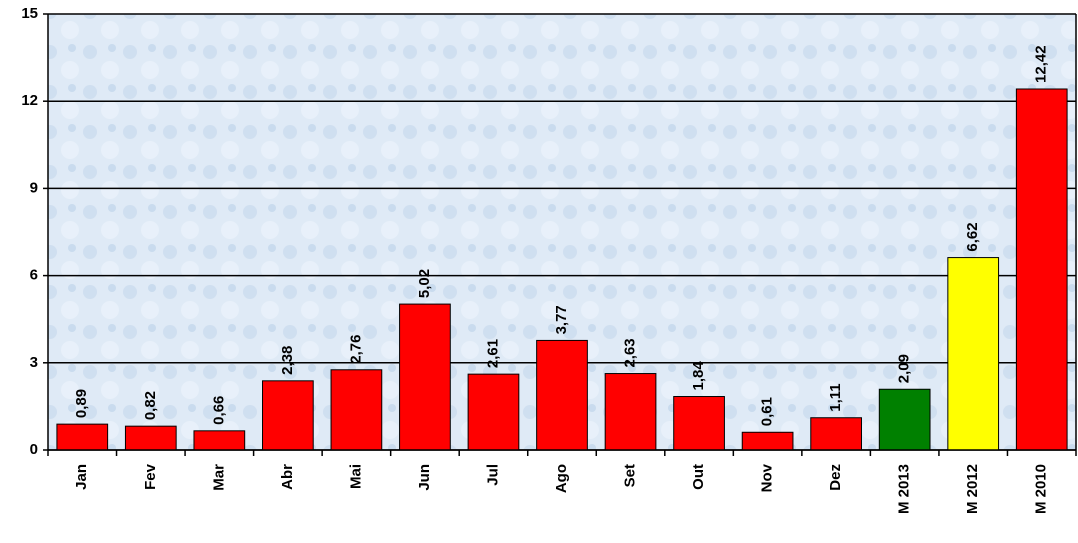 Image resolution: width=1078 pixels, height=543 pixels. I want to click on value-label: 2,61, so click(492, 353).